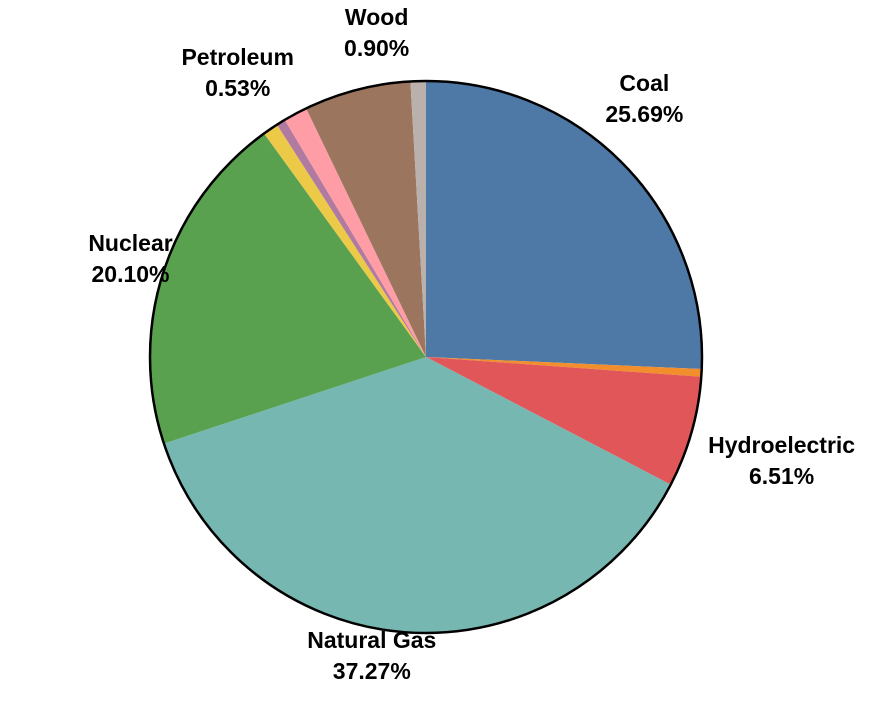 This screenshot has width=892, height=712. Describe the element at coordinates (372, 640) in the screenshot. I see `slice-label-natural-gas-name: Natural Gas` at that location.